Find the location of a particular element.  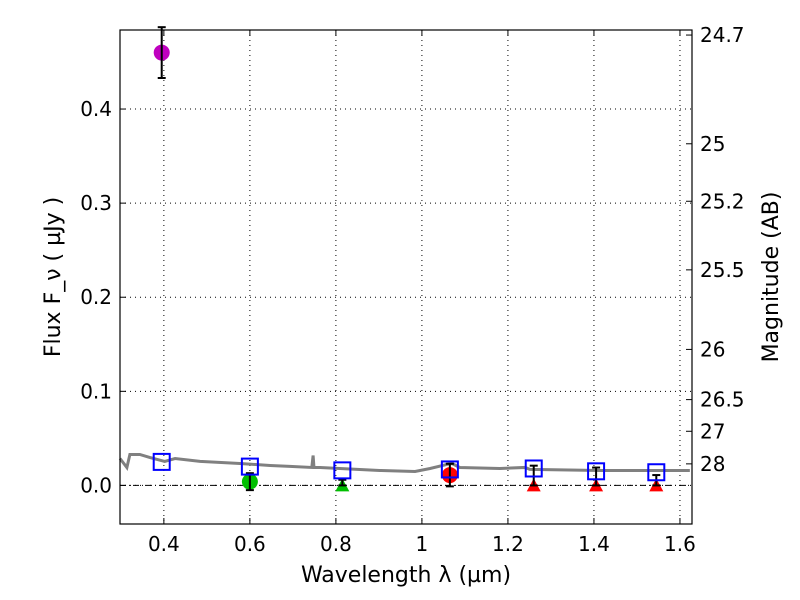

x-tick-label: 1.6 is located at coordinates (680, 544).